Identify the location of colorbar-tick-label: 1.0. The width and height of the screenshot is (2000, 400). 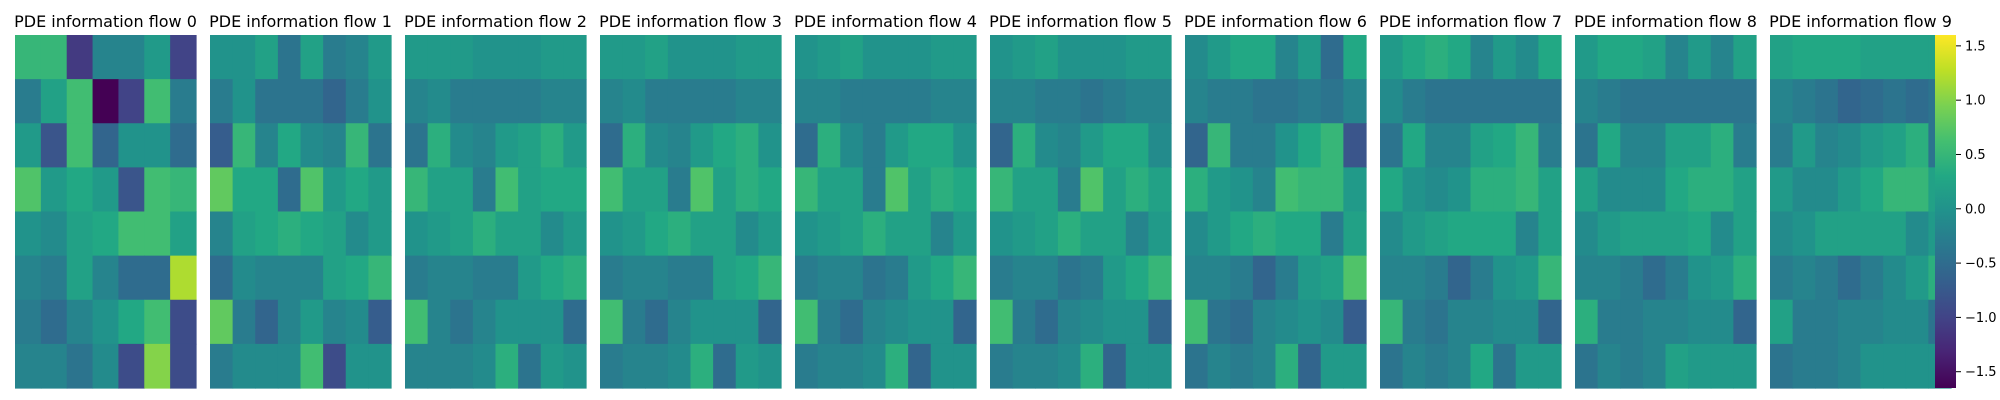
(1975, 101).